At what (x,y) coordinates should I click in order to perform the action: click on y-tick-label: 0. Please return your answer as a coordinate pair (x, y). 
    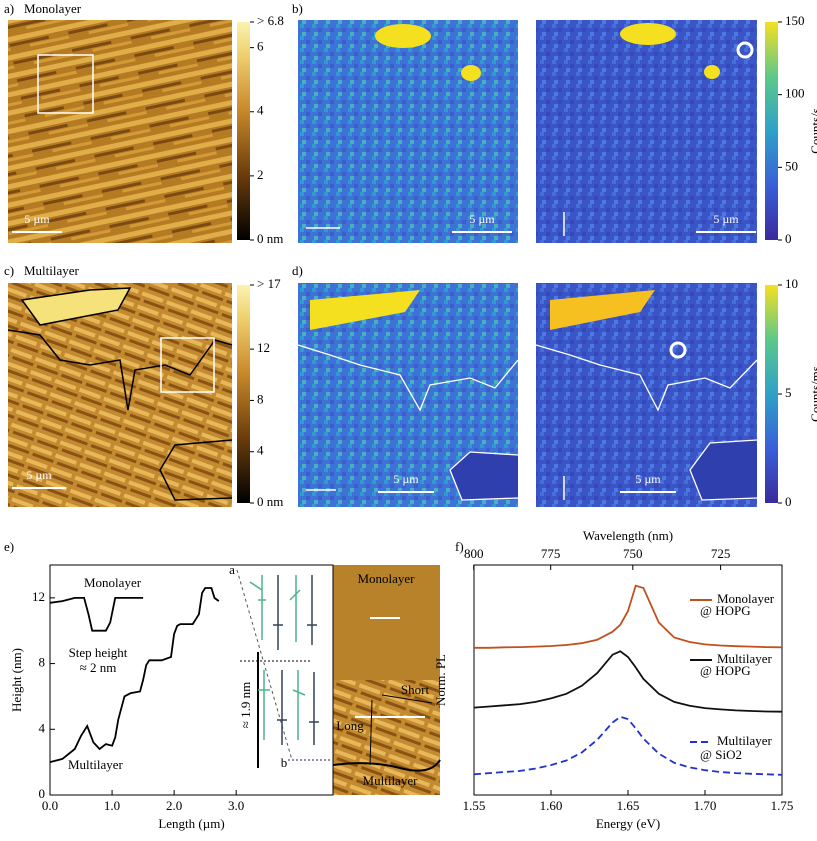
    Looking at the image, I should click on (42, 793).